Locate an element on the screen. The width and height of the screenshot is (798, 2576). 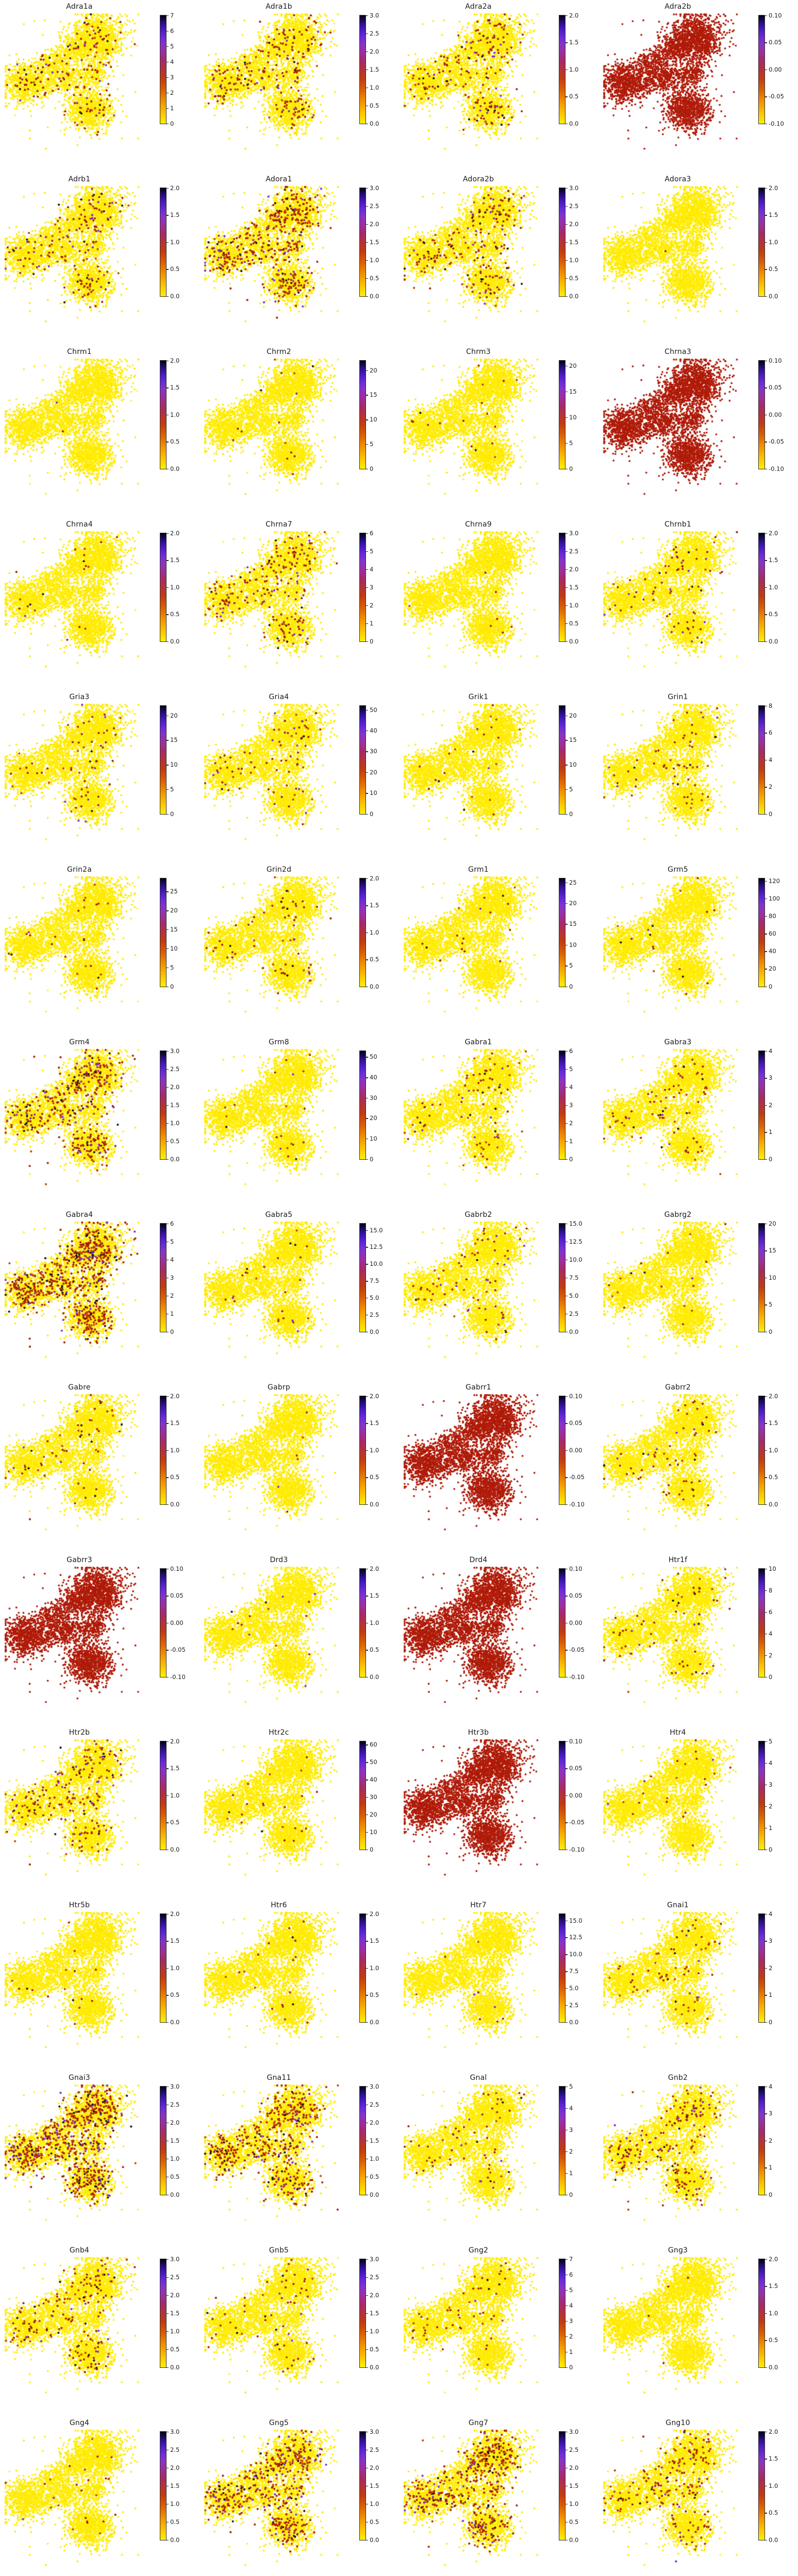
gene-title: Gabrp is located at coordinates (279, 1387).